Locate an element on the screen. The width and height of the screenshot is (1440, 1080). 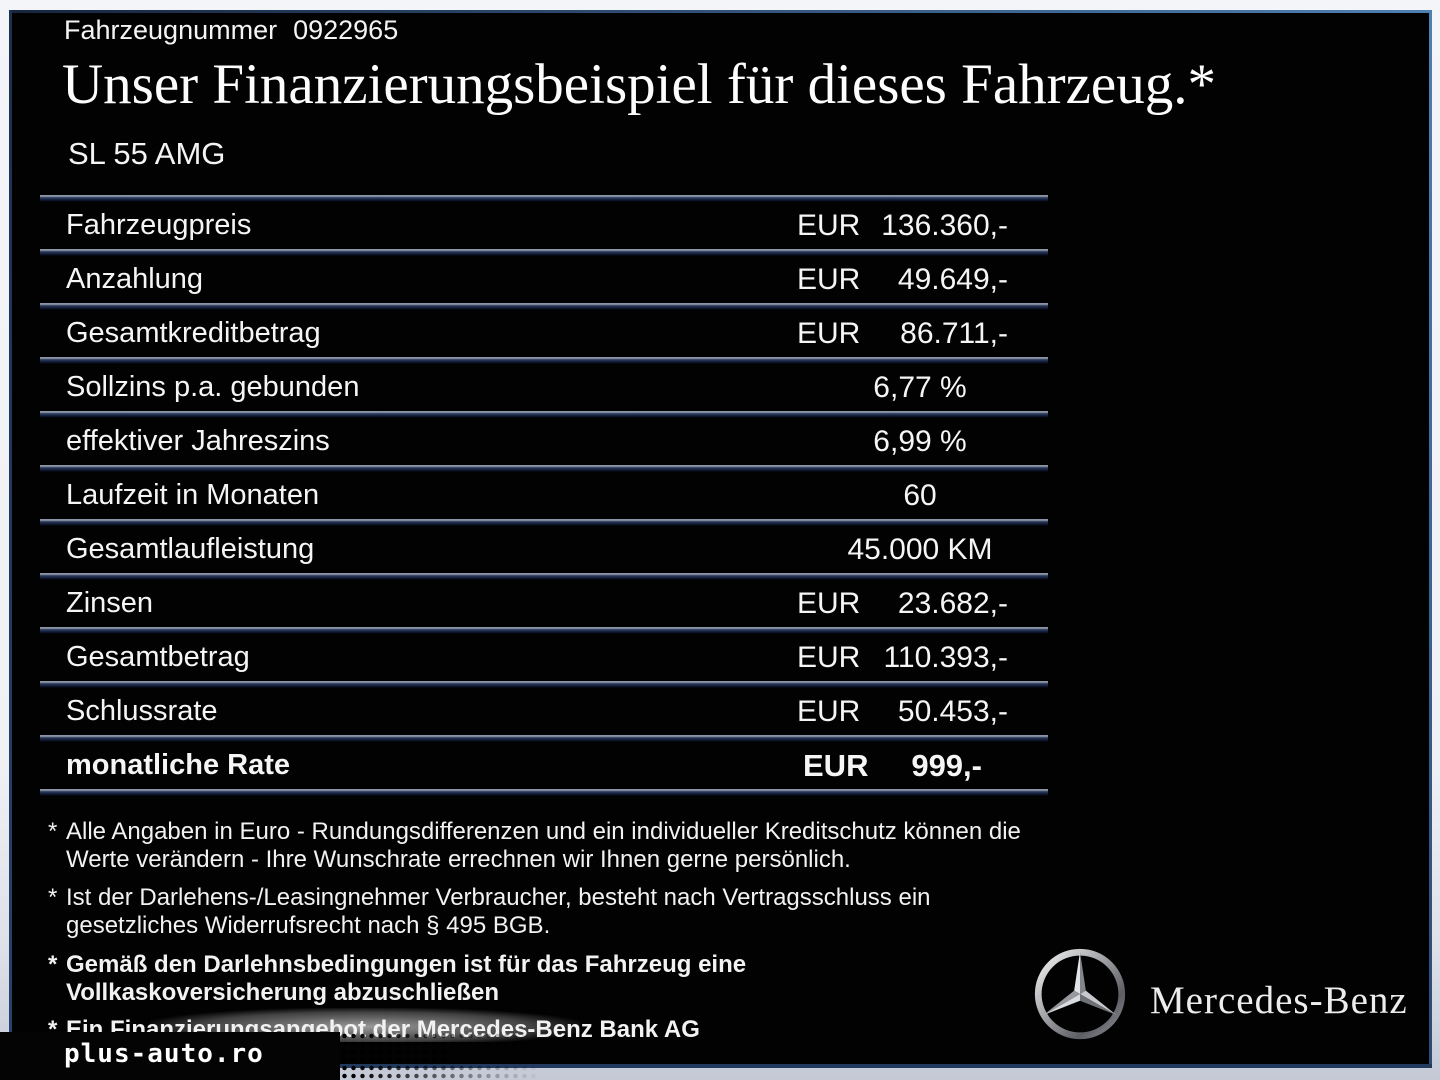
panel-edge-top is located at coordinates (720, 11).